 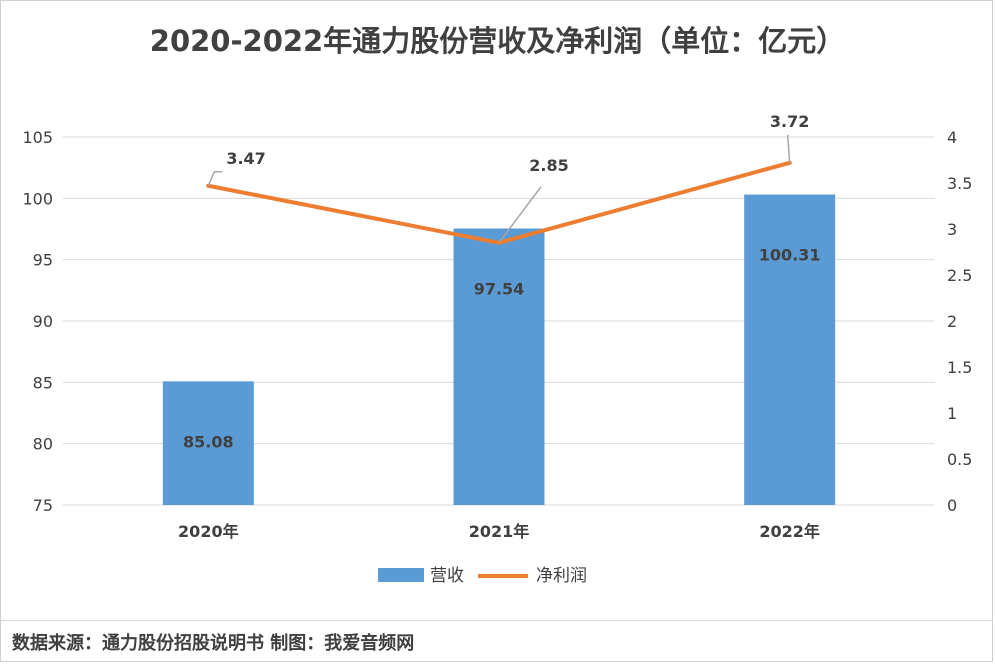 I want to click on bar-data-label: 85.08, so click(x=208, y=441).